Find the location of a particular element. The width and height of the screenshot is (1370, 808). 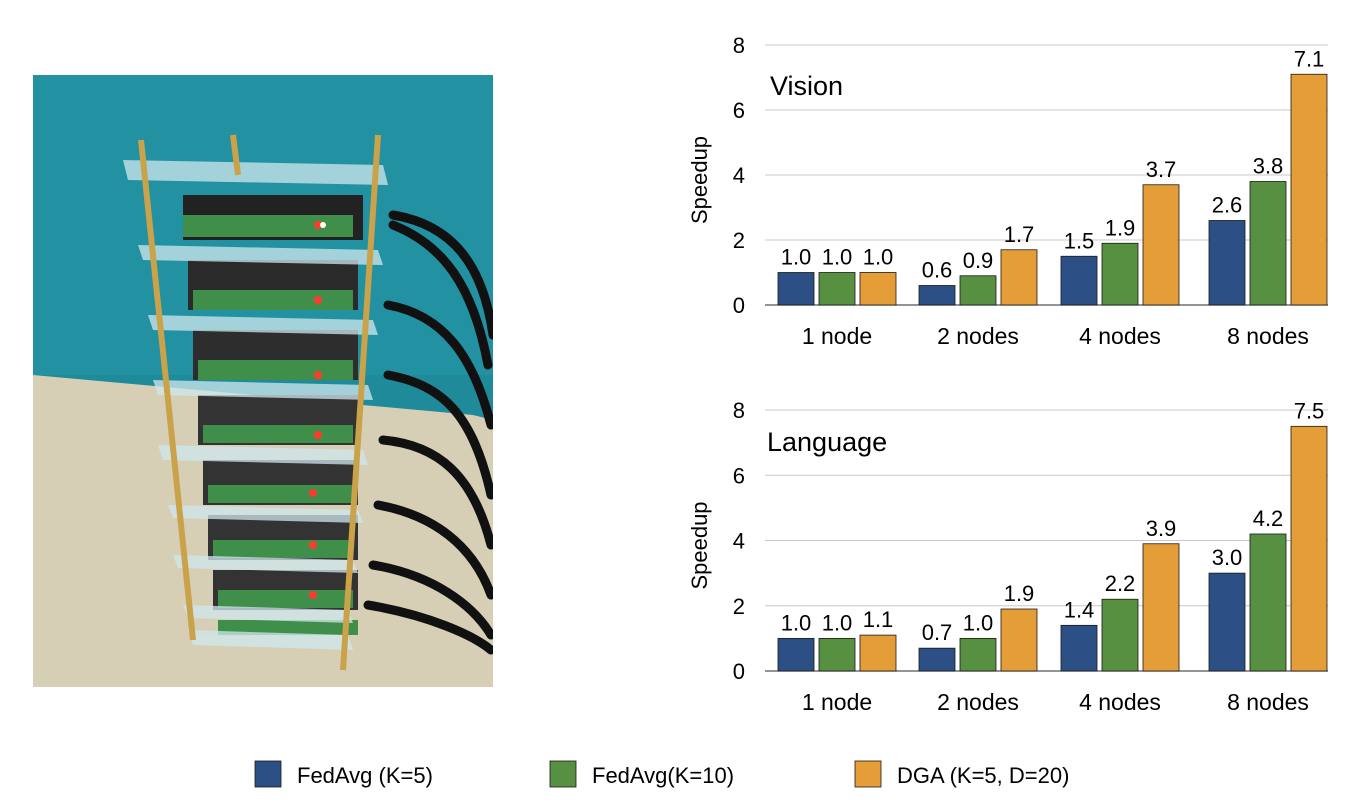

legend: FedAvg (K=5) FedAvg(K=10) DGA (K=5, D=20) is located at coordinates (661, 774).